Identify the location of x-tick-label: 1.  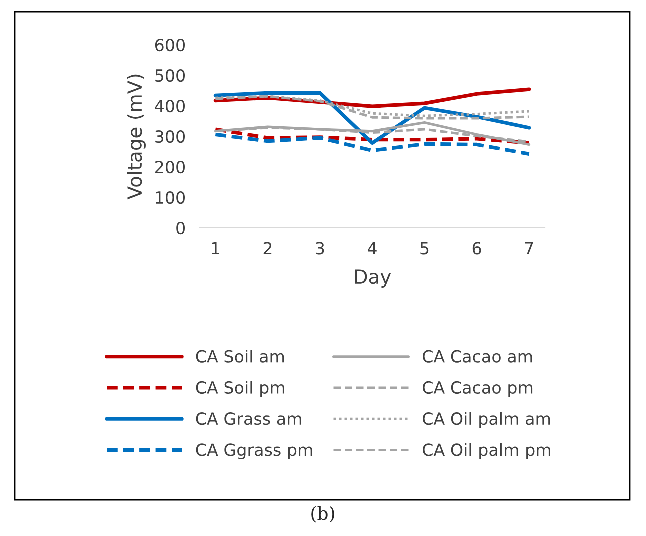
(216, 248).